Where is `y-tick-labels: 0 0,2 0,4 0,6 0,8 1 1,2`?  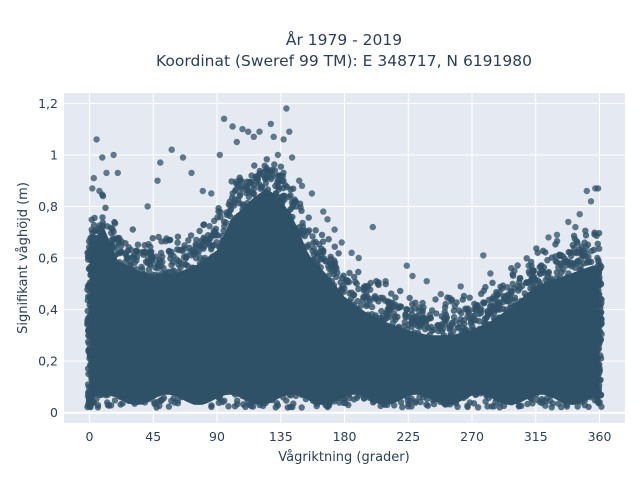
y-tick-labels: 0 0,2 0,4 0,6 0,8 1 1,2 is located at coordinates (48, 258).